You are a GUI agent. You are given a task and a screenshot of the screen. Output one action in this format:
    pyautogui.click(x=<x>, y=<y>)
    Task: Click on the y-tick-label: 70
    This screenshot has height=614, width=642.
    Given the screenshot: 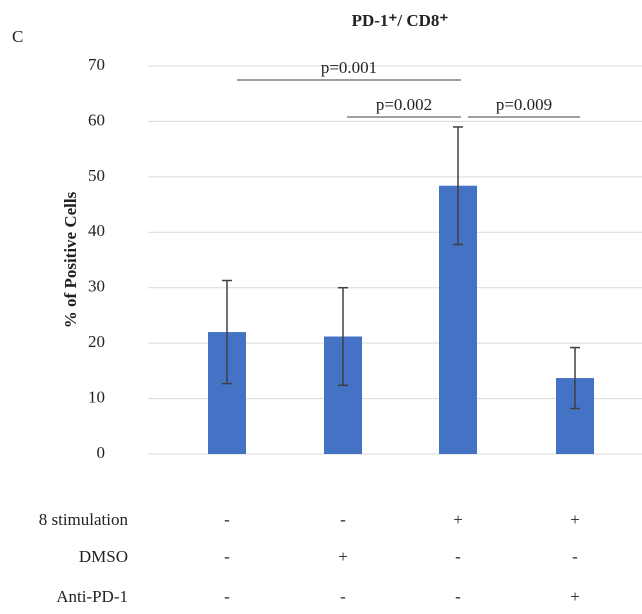 What is the action you would take?
    pyautogui.click(x=96, y=64)
    